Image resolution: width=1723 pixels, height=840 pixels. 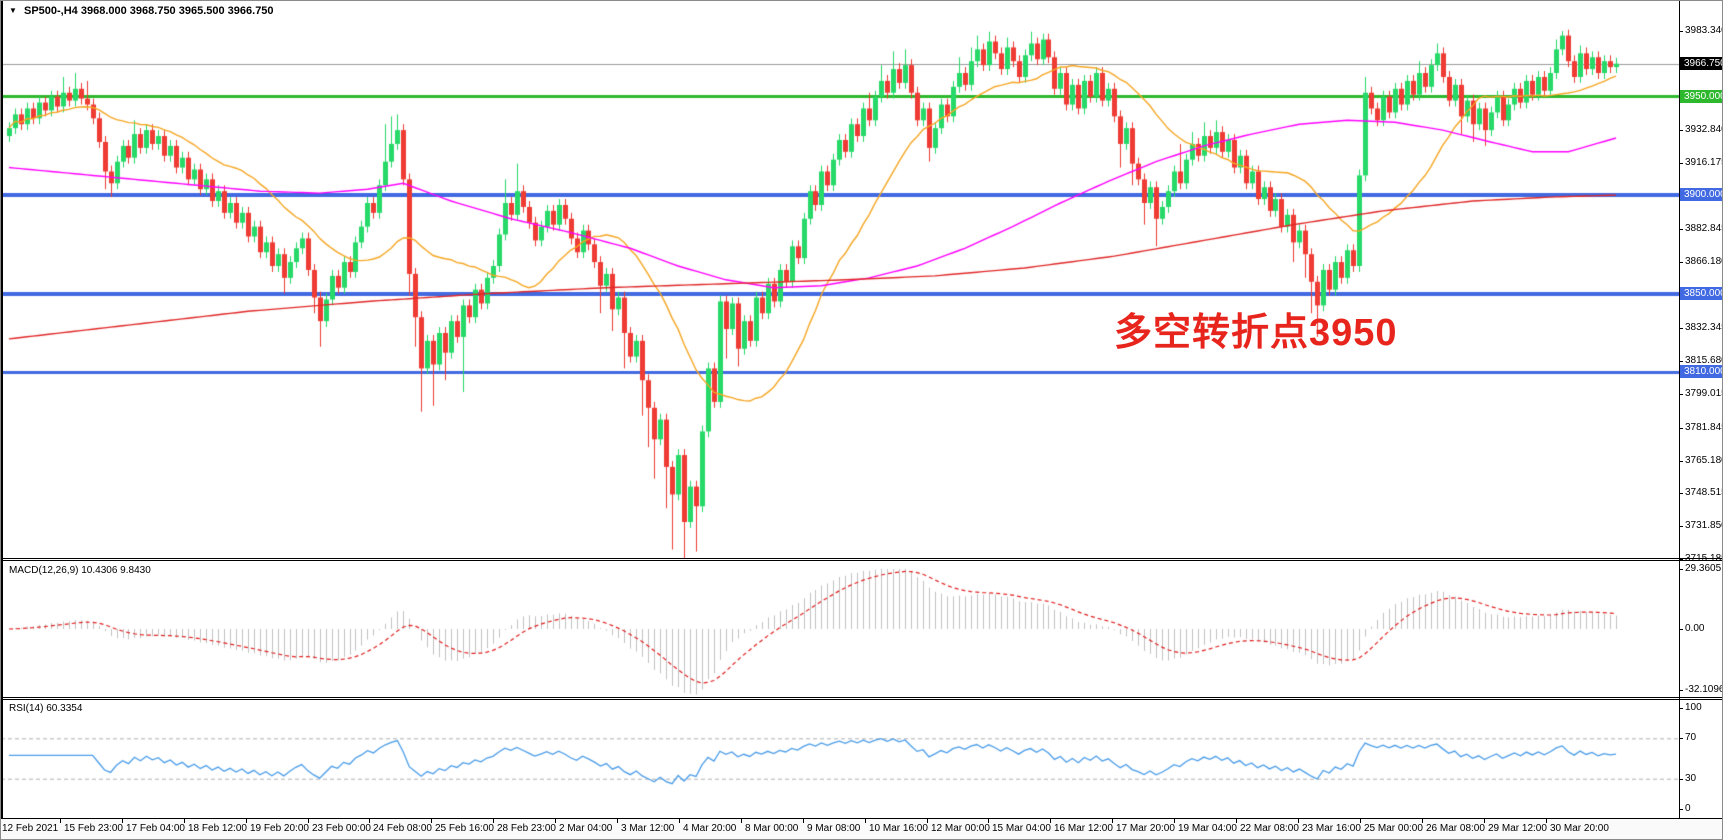 I want to click on time-axis-label: 9 Mar 08:00, so click(x=834, y=828).